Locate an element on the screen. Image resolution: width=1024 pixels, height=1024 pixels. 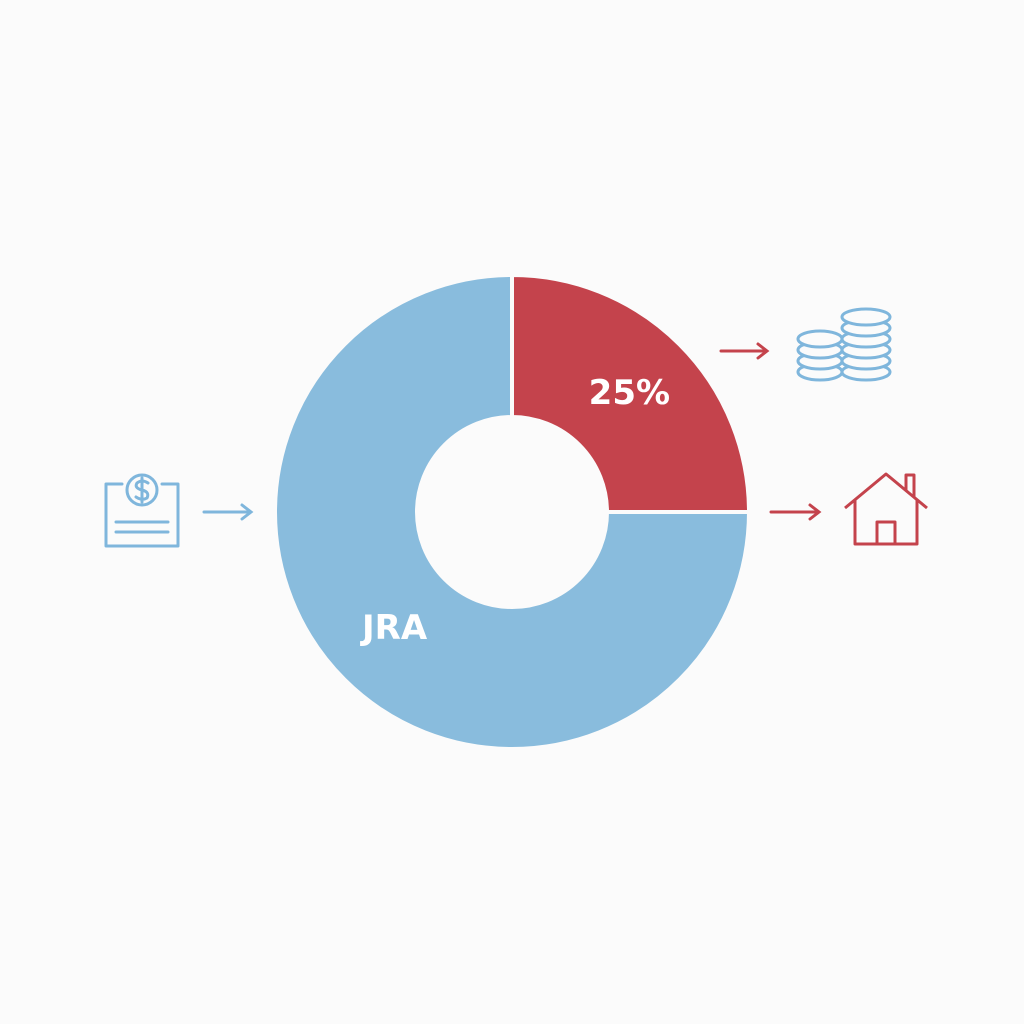
arrow-coins is located at coordinates (744, 351).